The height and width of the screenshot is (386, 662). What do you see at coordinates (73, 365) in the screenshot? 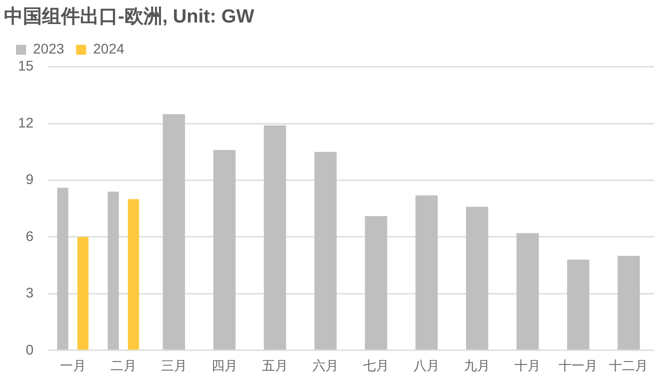
I see `x-tick-label: 一月` at bounding box center [73, 365].